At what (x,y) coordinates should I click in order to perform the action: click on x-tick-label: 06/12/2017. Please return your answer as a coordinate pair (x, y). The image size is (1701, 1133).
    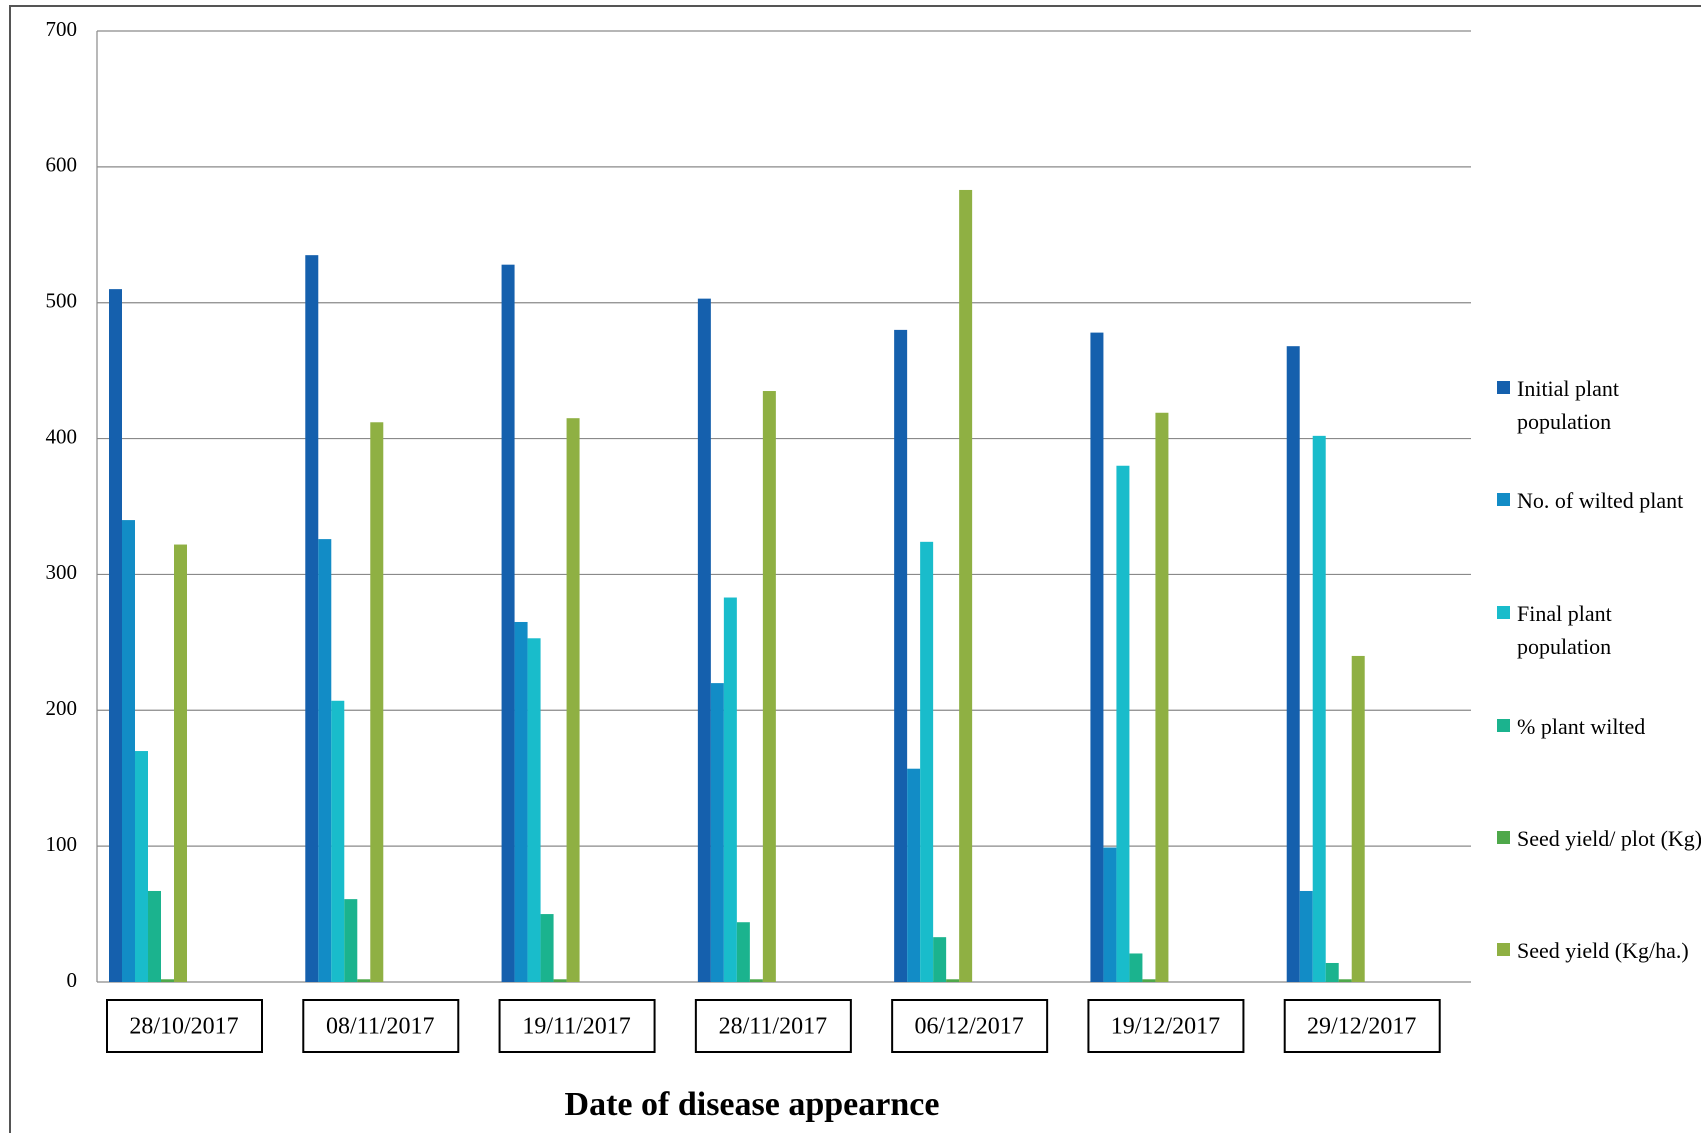
    Looking at the image, I should click on (968, 1027).